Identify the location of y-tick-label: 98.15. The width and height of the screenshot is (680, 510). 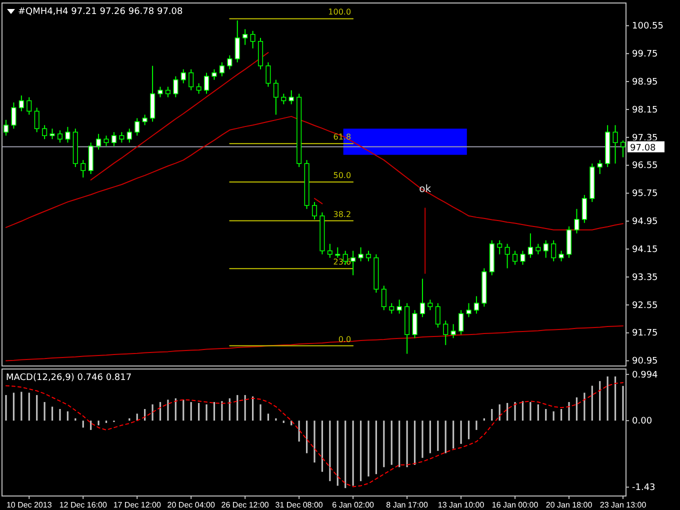
(645, 110).